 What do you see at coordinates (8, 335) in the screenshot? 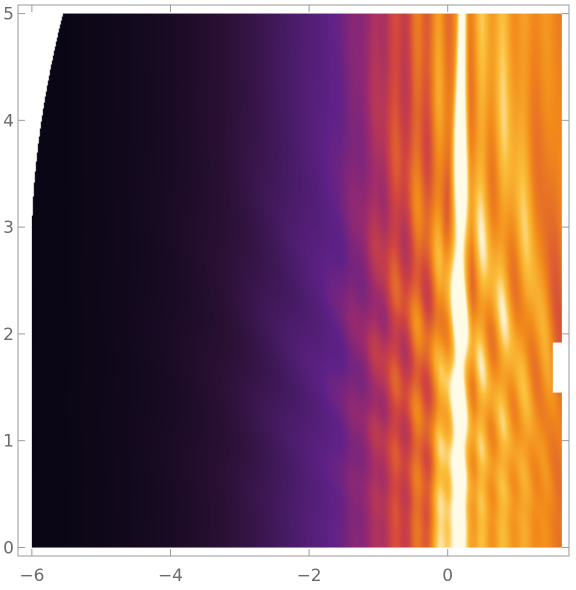
I see `y-tick-label: 2` at bounding box center [8, 335].